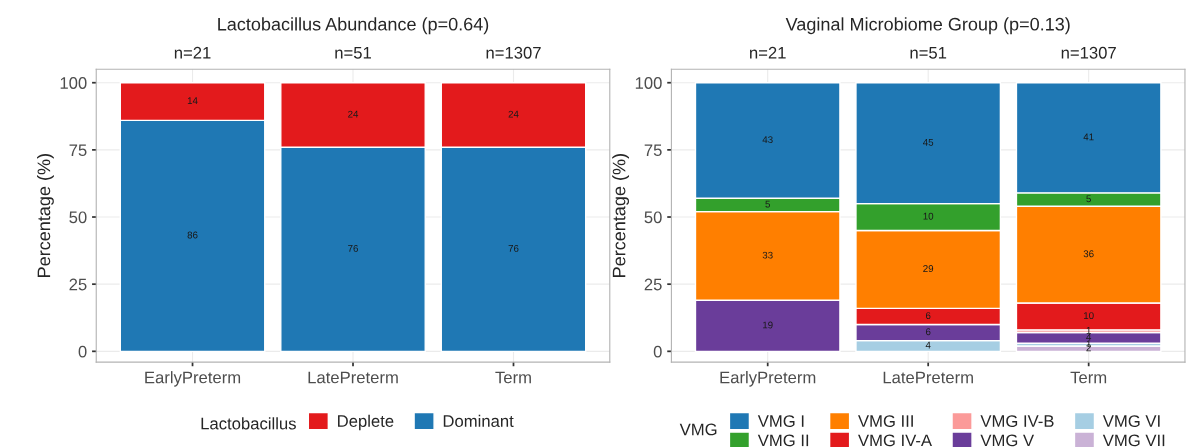 This screenshot has width=1203, height=447. Describe the element at coordinates (1088, 330) in the screenshot. I see `data-label: 1` at that location.